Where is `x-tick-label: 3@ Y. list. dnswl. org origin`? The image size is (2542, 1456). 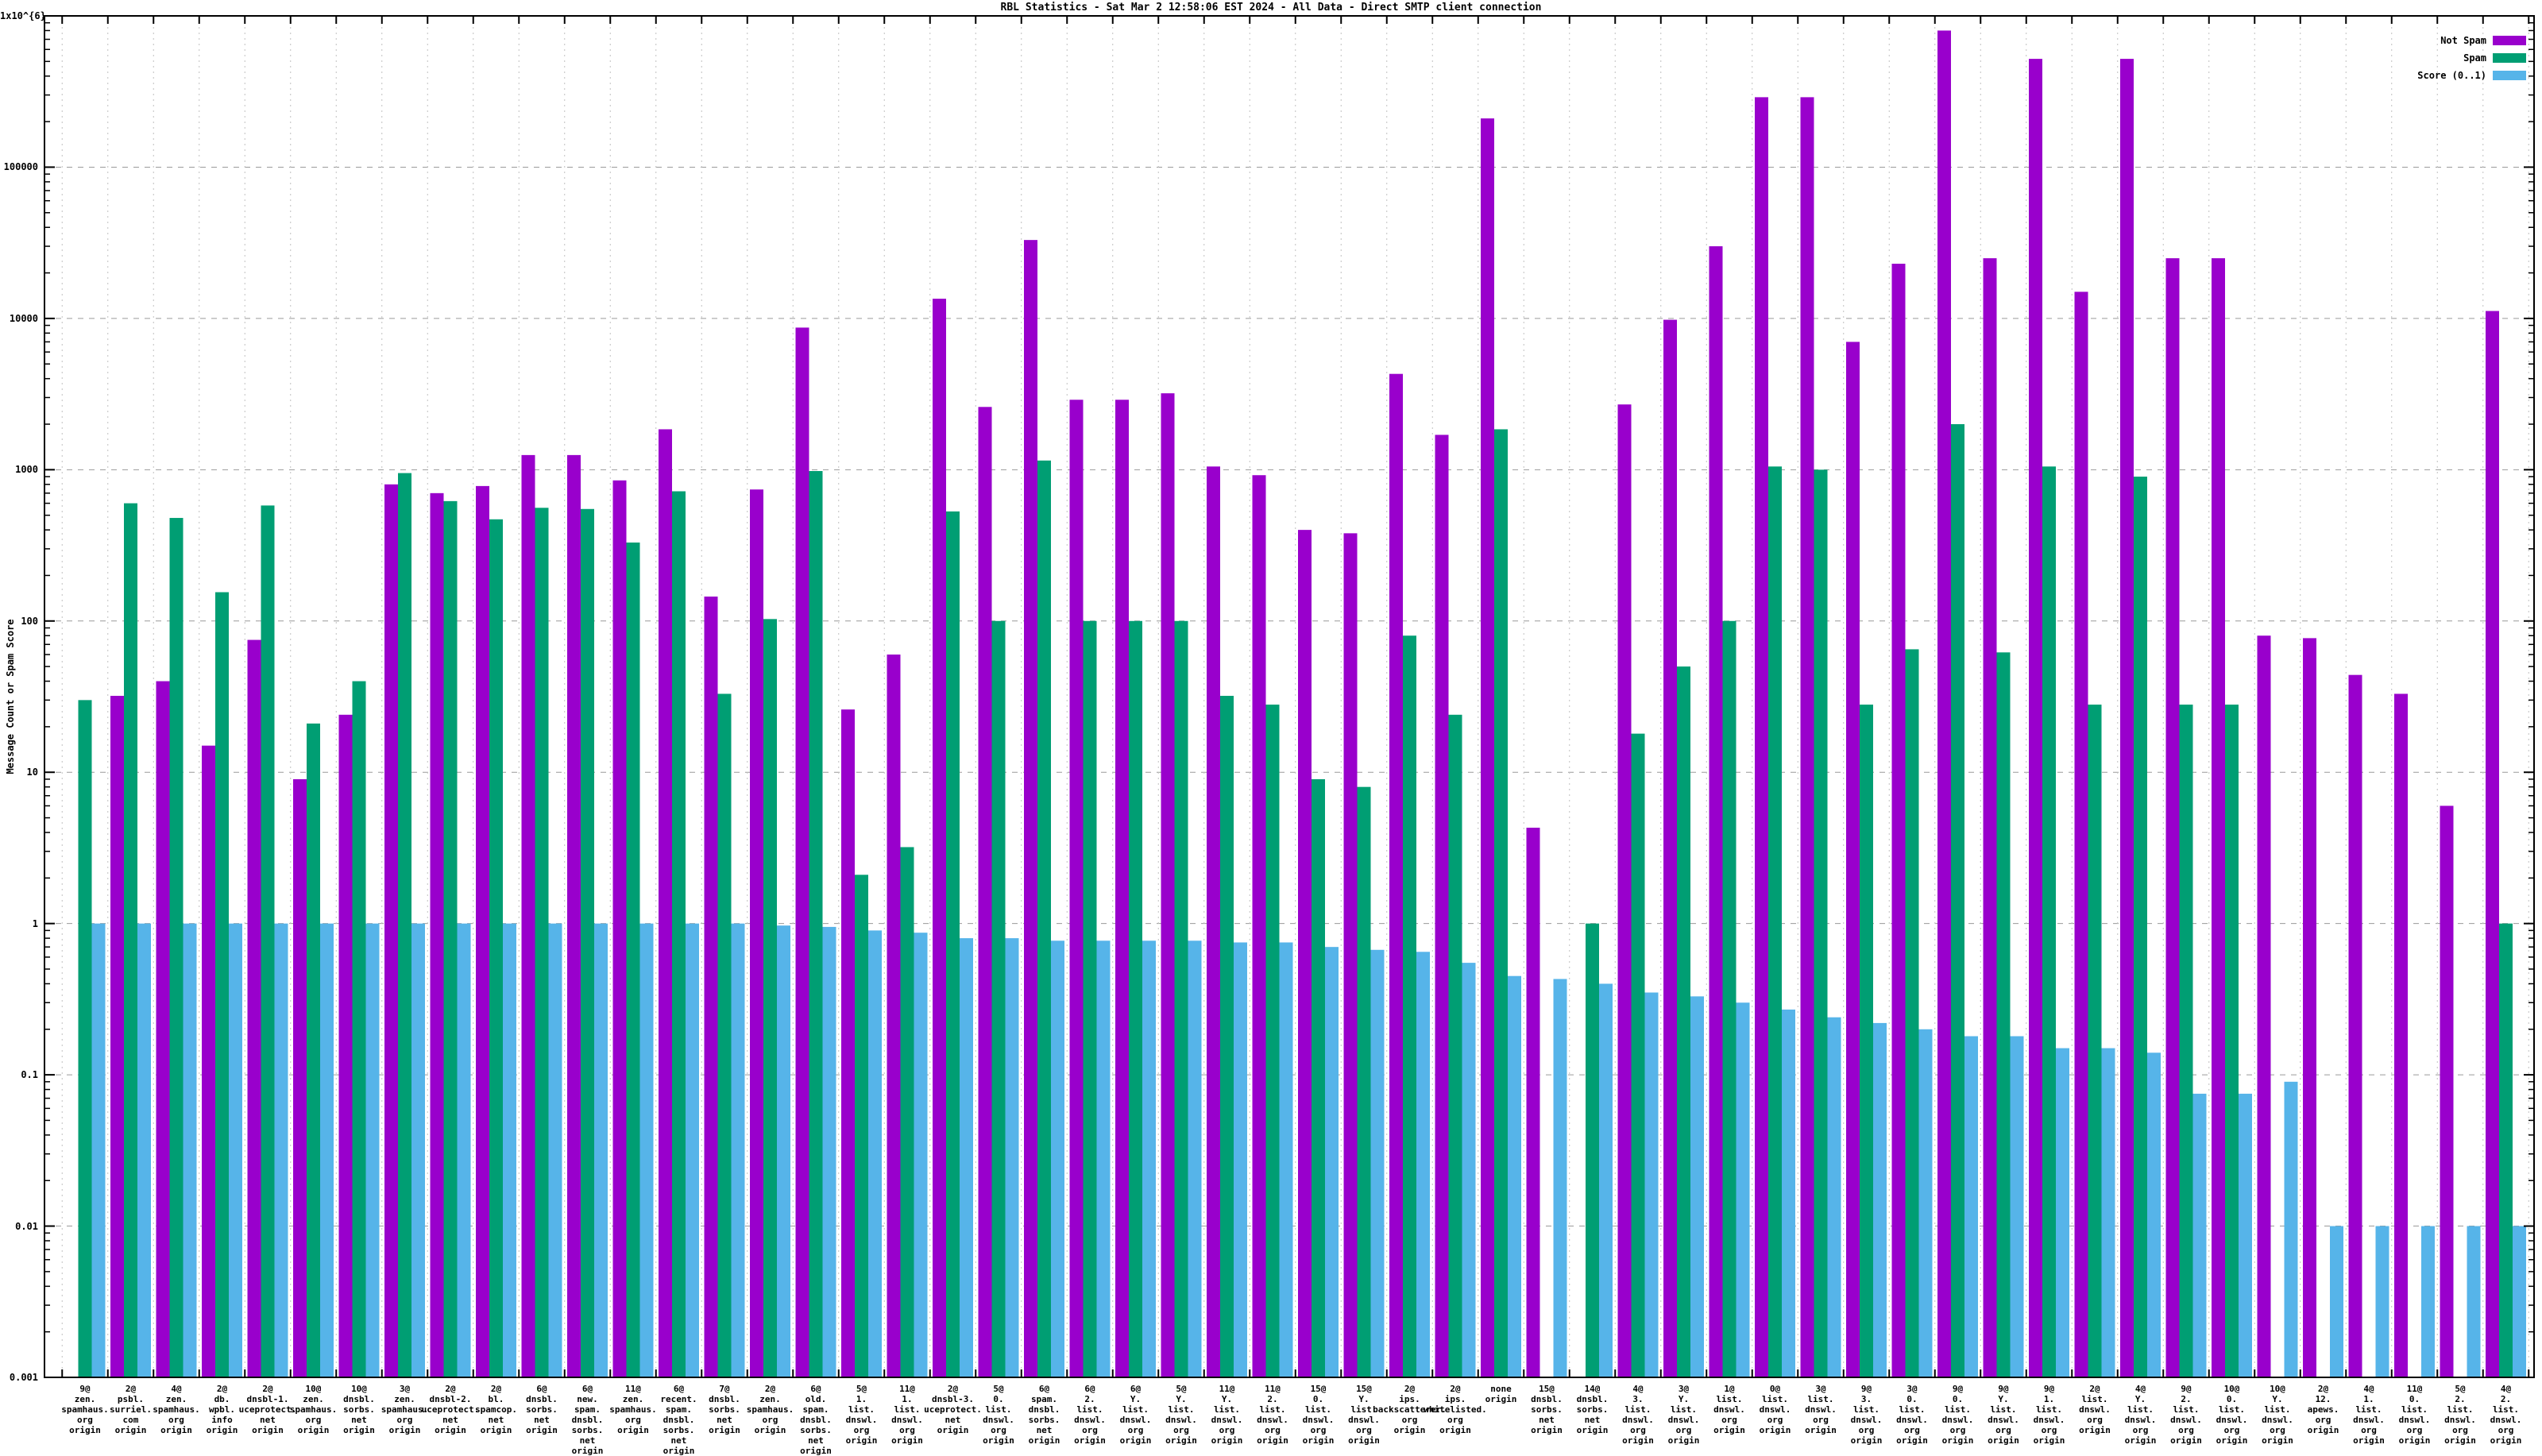
x-tick-label: 3@ Y. list. dnswl. org origin is located at coordinates (1683, 1415).